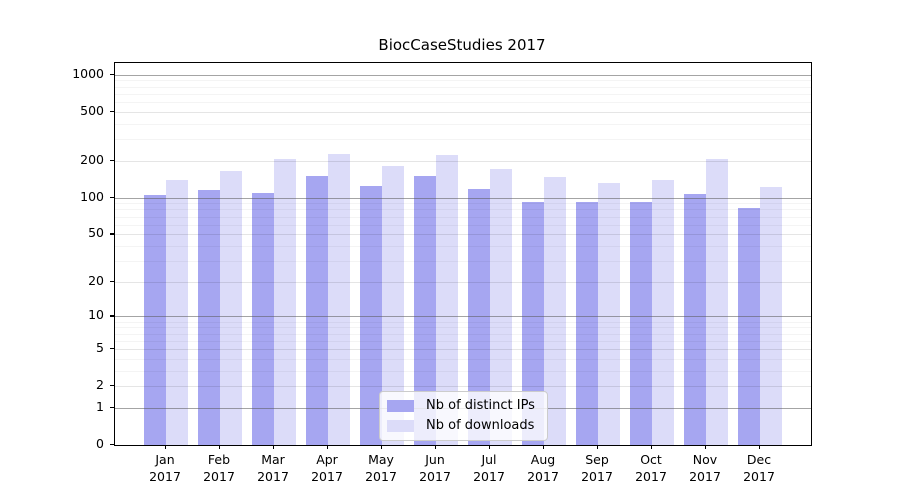  I want to click on bar-apr-downloads, so click(339, 299).